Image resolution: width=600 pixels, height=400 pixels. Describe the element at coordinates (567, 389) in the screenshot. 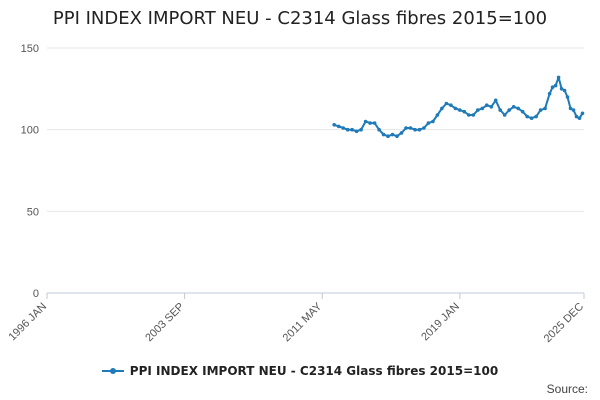

I see `source-label: Source:` at that location.